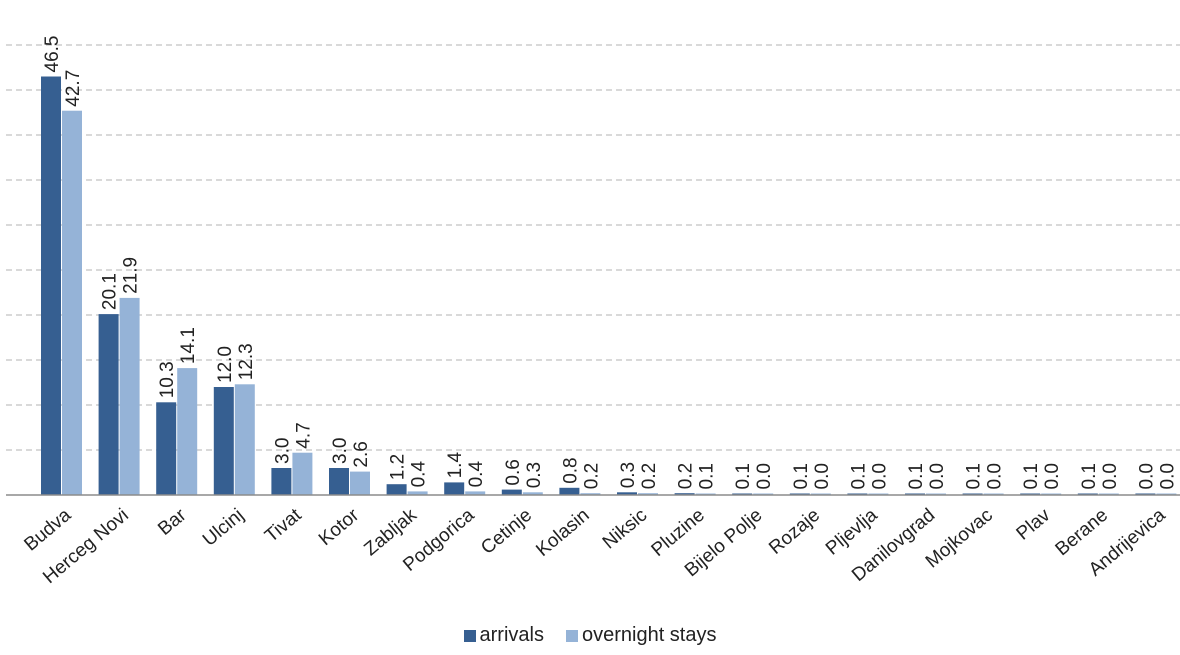 Image resolution: width=1180 pixels, height=655 pixels. I want to click on data-label: 12.3, so click(246, 361).